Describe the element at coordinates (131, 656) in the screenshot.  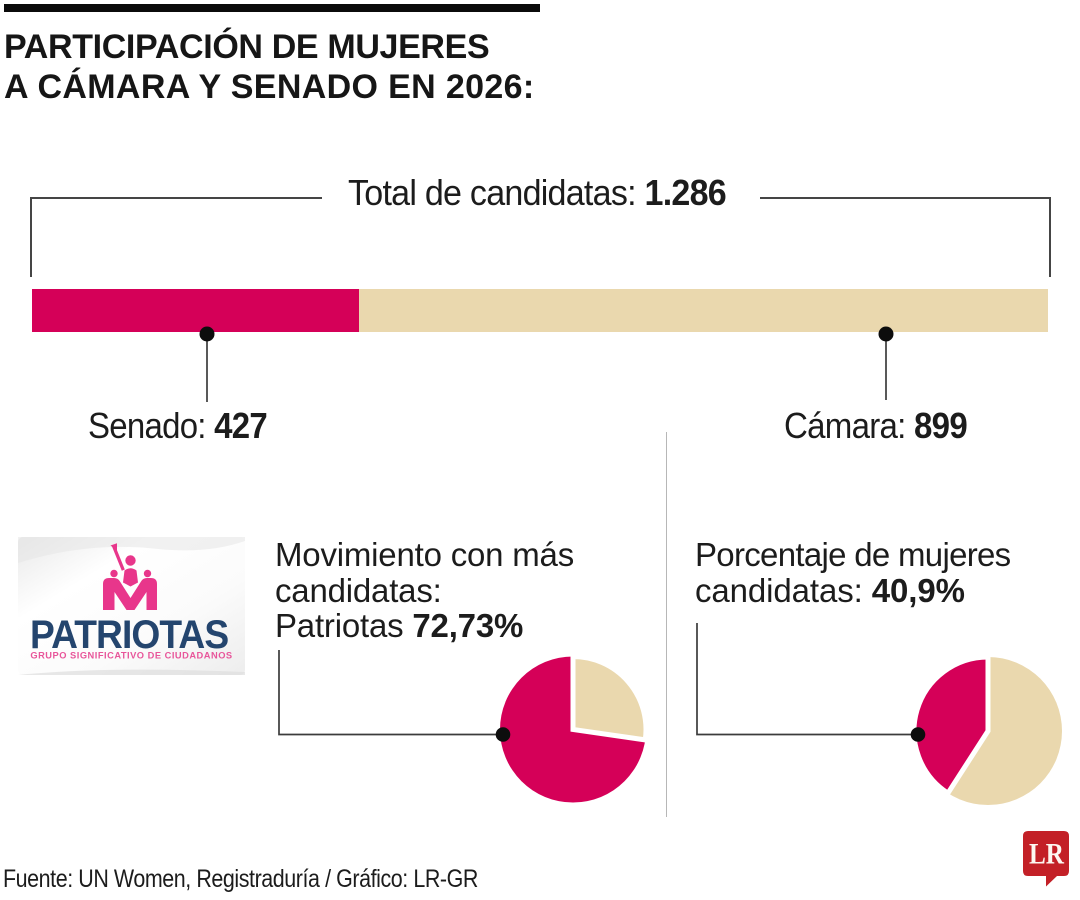
I see `svg-text:GRUPO SIGNIFICATIVO DE CIUDADA: GRUPO SIGNIFICATIVO DE CIUDADANOS` at that location.